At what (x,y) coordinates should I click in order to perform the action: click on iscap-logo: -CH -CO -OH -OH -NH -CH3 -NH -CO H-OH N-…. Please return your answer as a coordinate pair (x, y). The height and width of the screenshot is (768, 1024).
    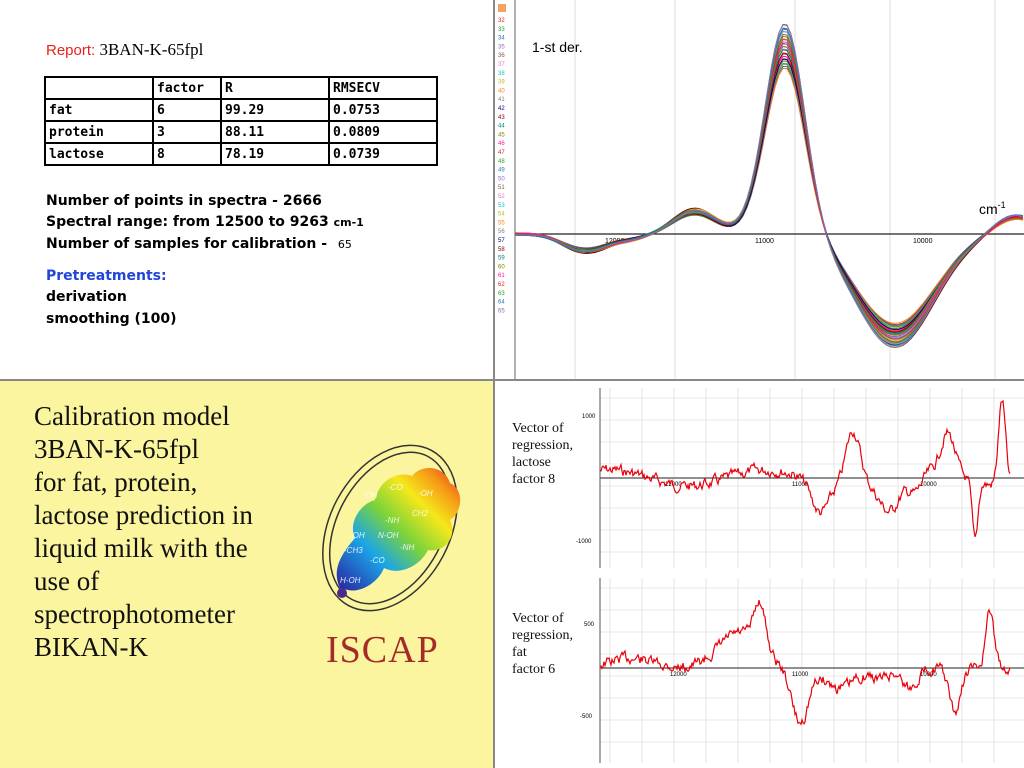
    Looking at the image, I should click on (391, 528).